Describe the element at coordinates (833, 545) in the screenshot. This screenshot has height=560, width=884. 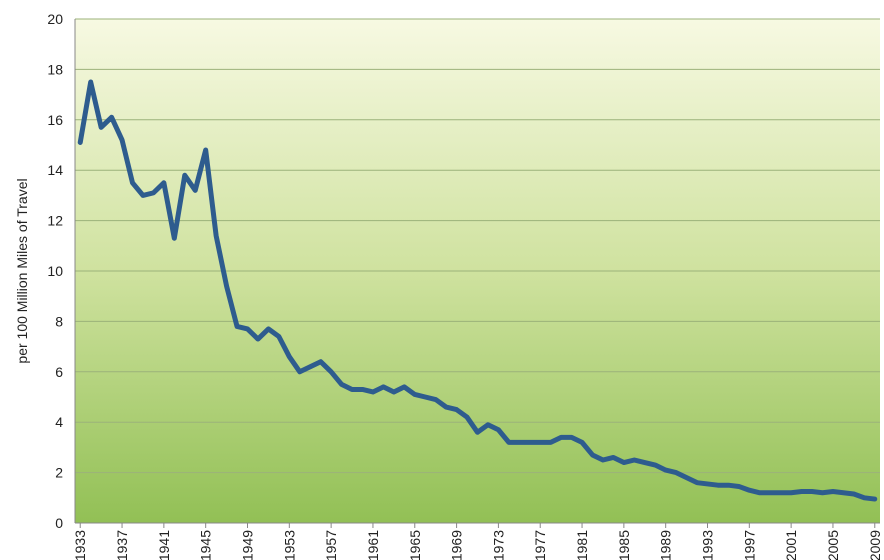
I see `x-tick-label: 2005` at that location.